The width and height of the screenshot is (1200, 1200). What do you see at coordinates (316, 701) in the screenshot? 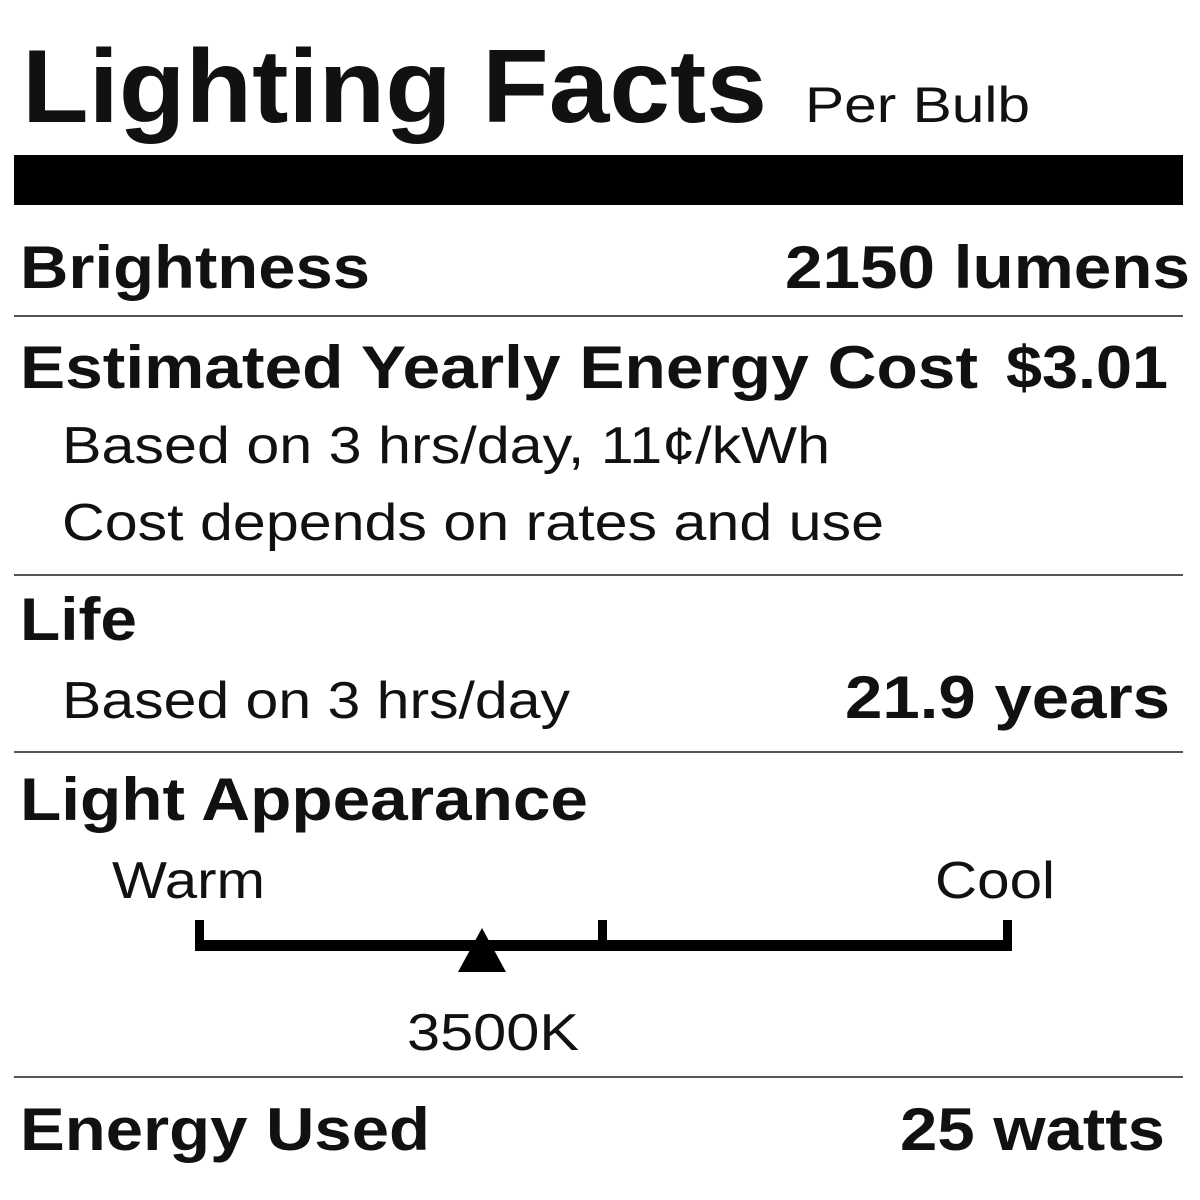
I see `life-note: Based on 3 hrs/day` at bounding box center [316, 701].